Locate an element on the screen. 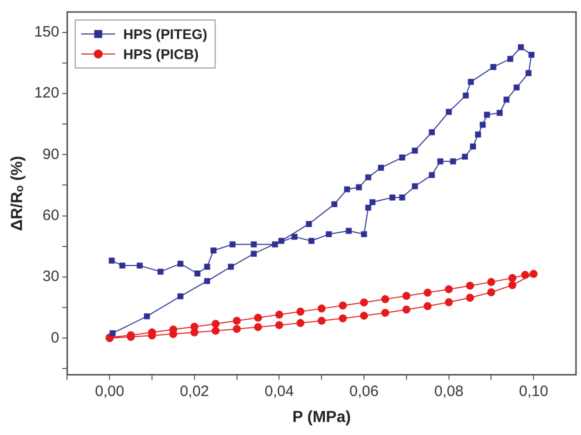 This screenshot has height=435, width=581. x-tick-label: 0,02 is located at coordinates (195, 391).